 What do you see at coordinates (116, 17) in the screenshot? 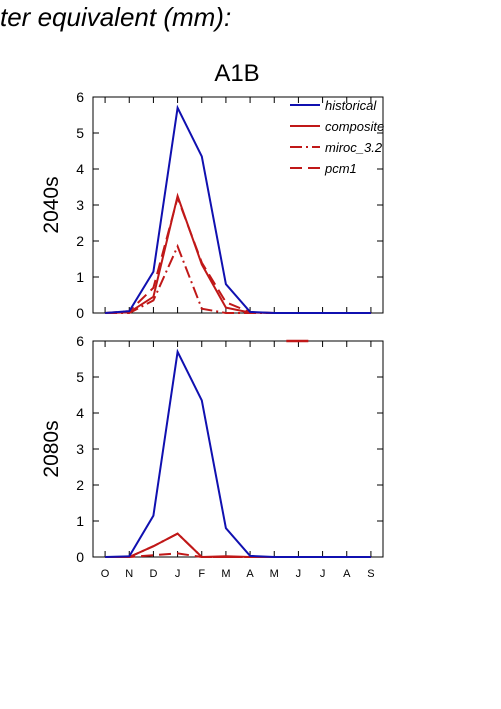
I see `page-title: ter equivalent (mm):` at bounding box center [116, 17].